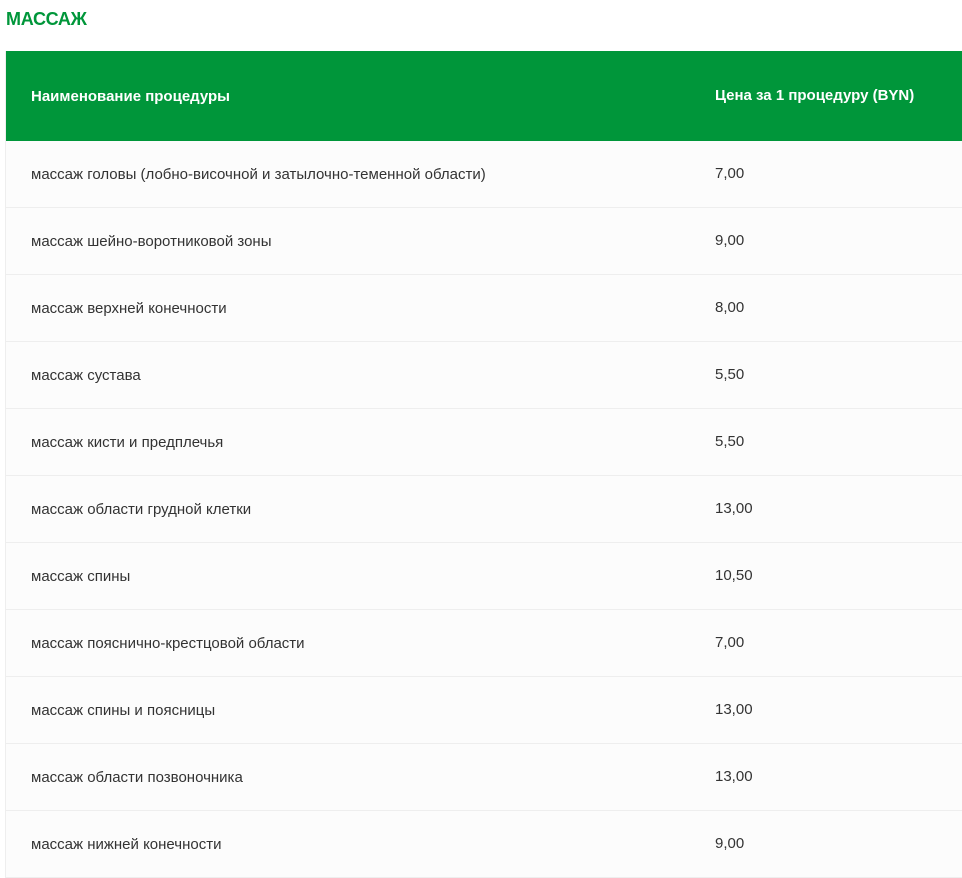 This screenshot has height=878, width=962. What do you see at coordinates (126, 844) in the screenshot?
I see `procedure-name: массаж нижней конечности` at bounding box center [126, 844].